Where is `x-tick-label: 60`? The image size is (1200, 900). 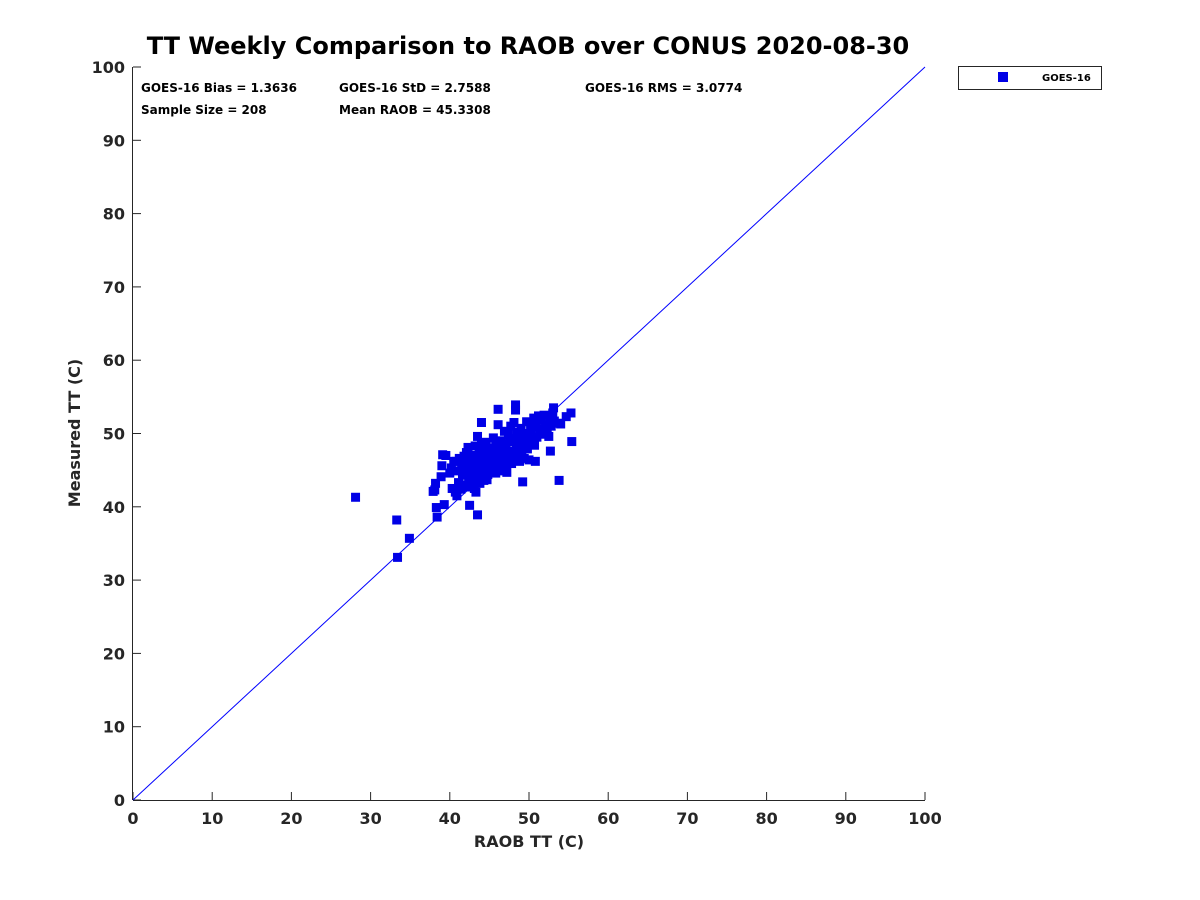
x-tick-label: 60 is located at coordinates (608, 818).